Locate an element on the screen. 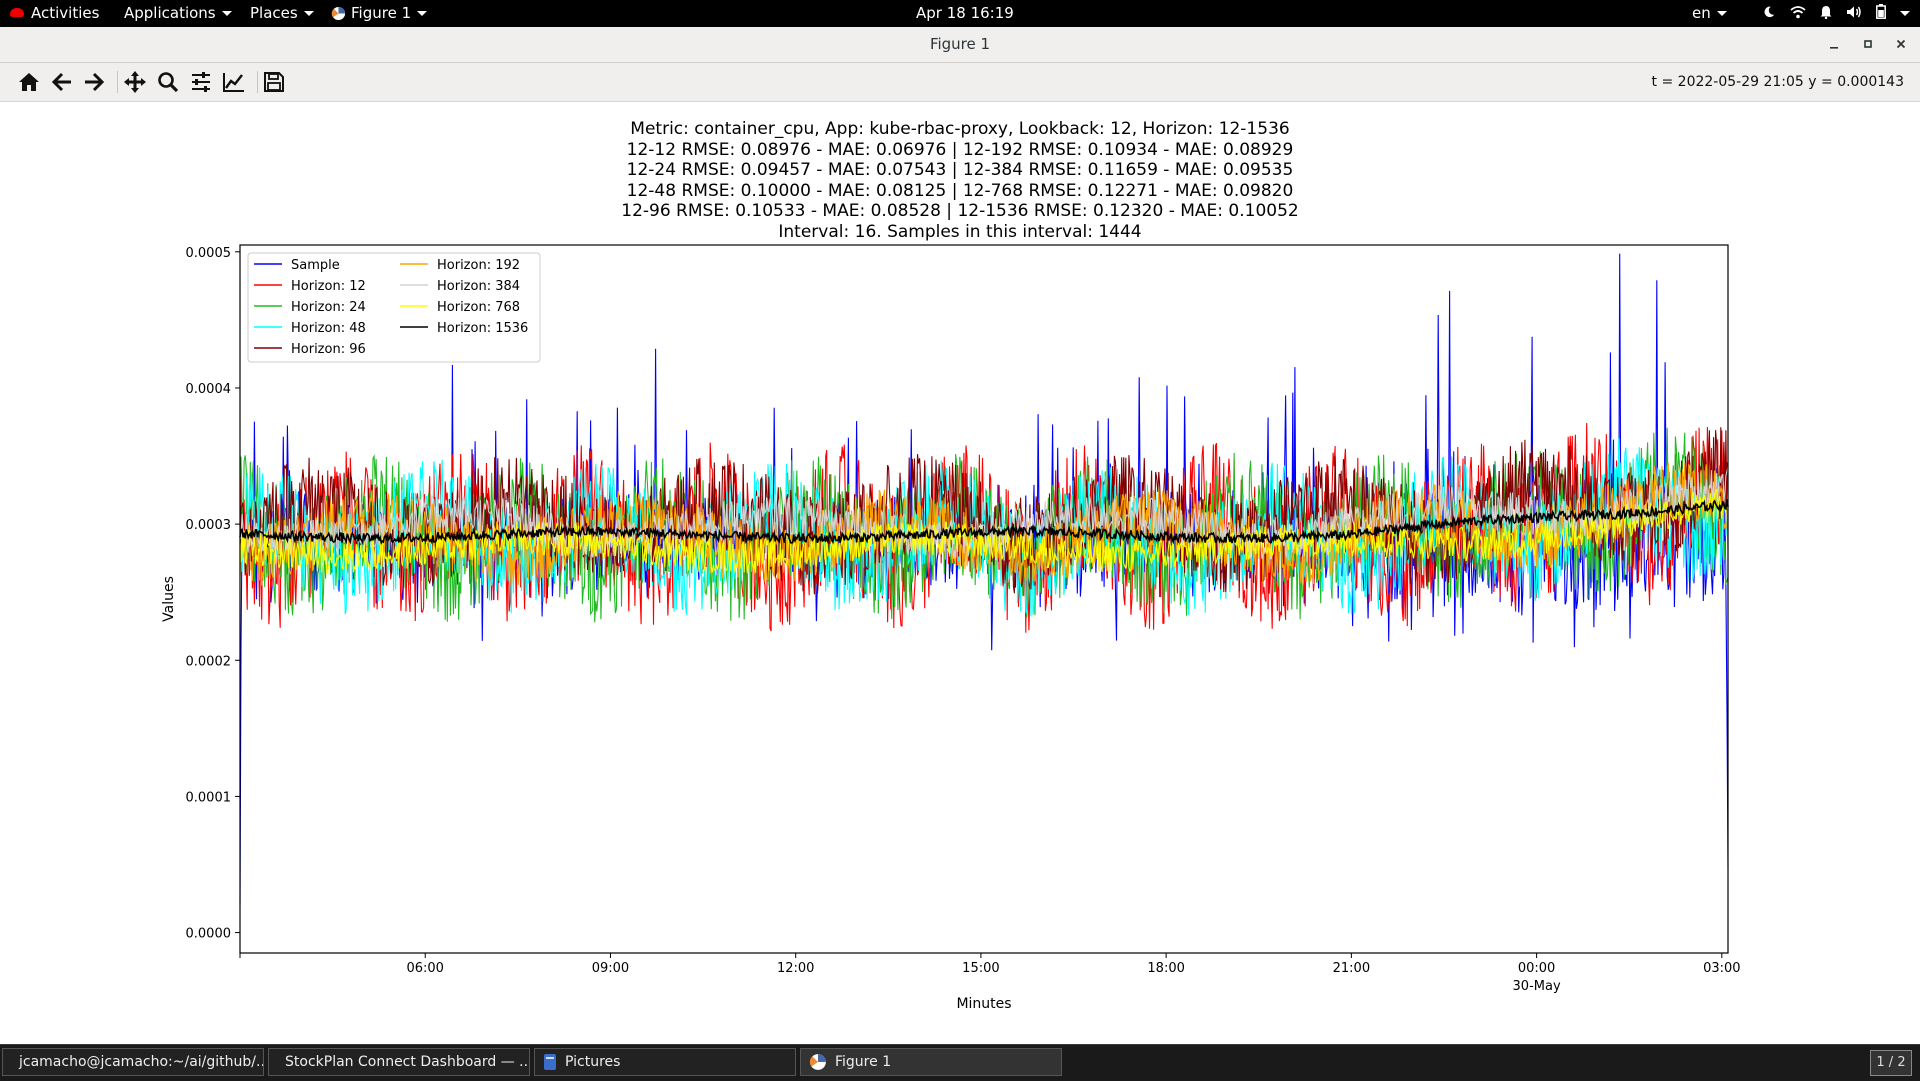 Image resolution: width=1920 pixels, height=1081 pixels. night-light-icon is located at coordinates (1769, 14).